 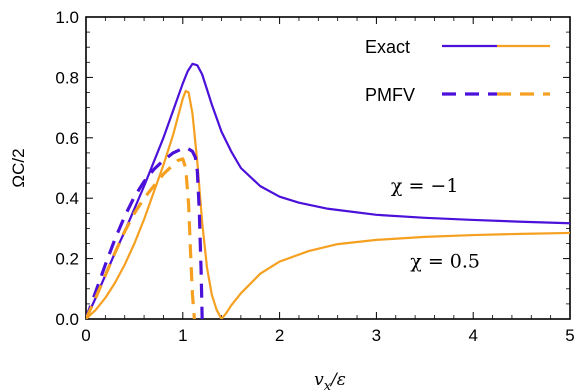 I want to click on y-tick-label: 0.2, so click(x=67, y=259).